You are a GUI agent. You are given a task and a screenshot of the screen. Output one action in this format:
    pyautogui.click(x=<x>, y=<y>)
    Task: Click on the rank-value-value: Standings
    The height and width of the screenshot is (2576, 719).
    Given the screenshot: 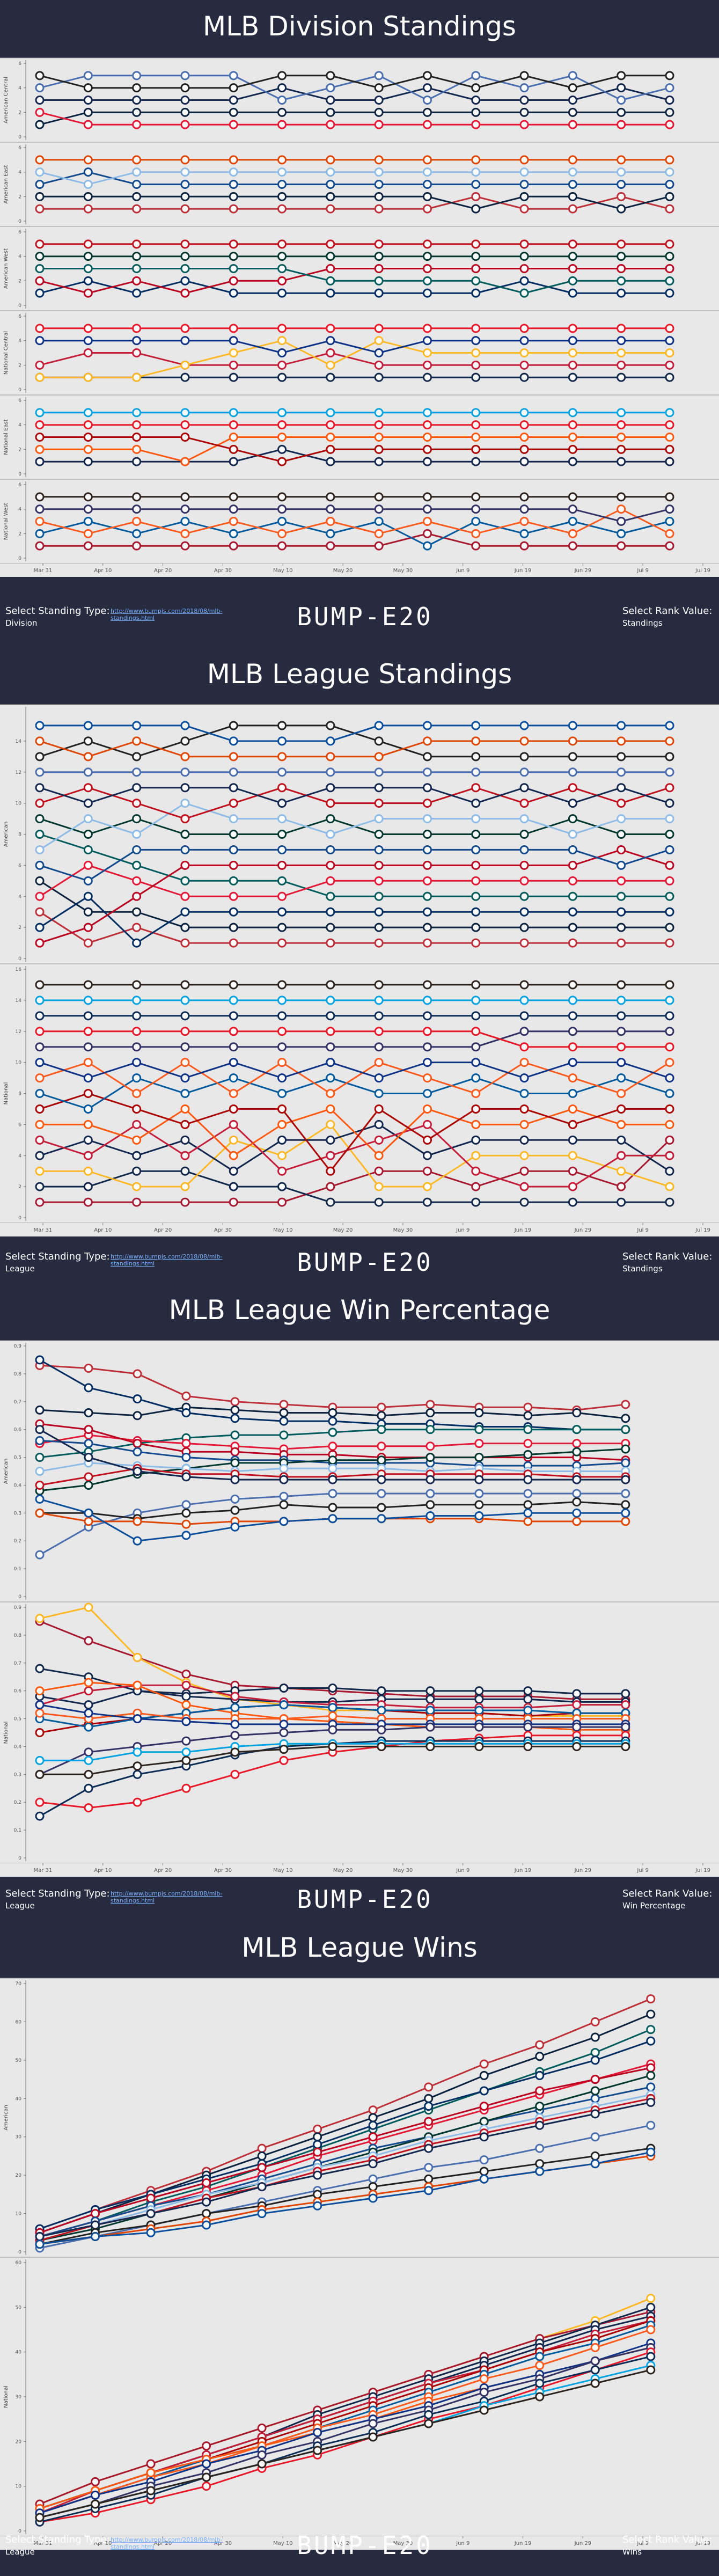 What is the action you would take?
    pyautogui.click(x=642, y=623)
    